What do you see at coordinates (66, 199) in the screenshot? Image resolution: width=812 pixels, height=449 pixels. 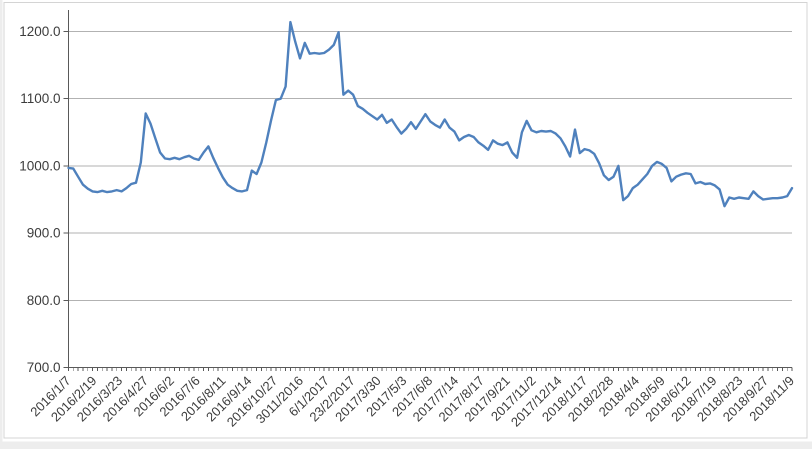 I see `y-tick-marks` at bounding box center [66, 199].